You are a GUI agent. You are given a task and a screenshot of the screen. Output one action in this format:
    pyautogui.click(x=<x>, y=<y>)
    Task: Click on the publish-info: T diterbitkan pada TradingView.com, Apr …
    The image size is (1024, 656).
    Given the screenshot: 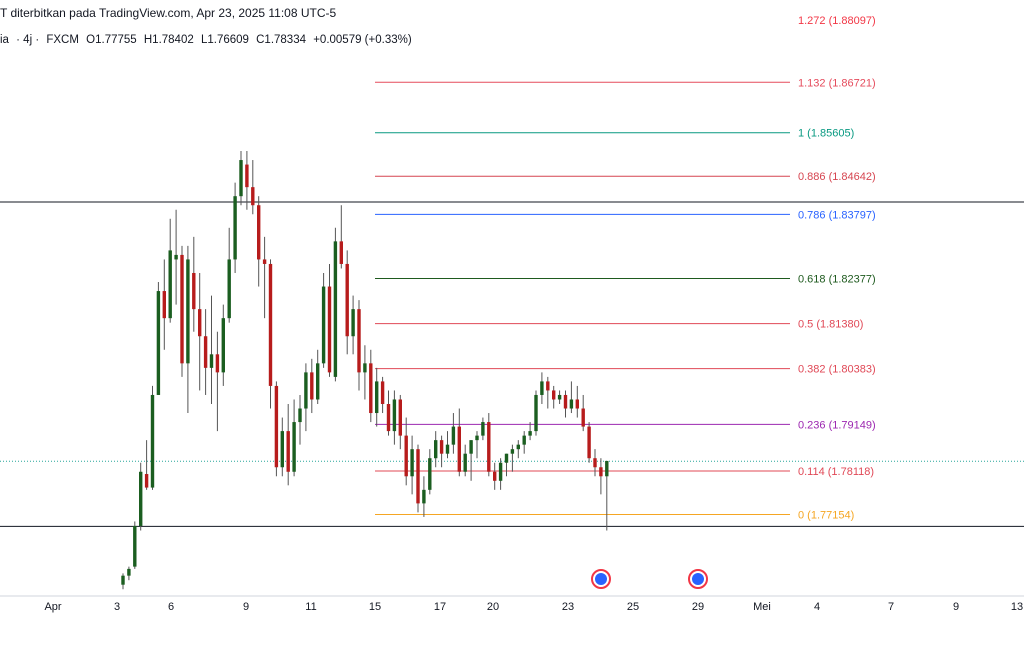 What is the action you would take?
    pyautogui.click(x=170, y=13)
    